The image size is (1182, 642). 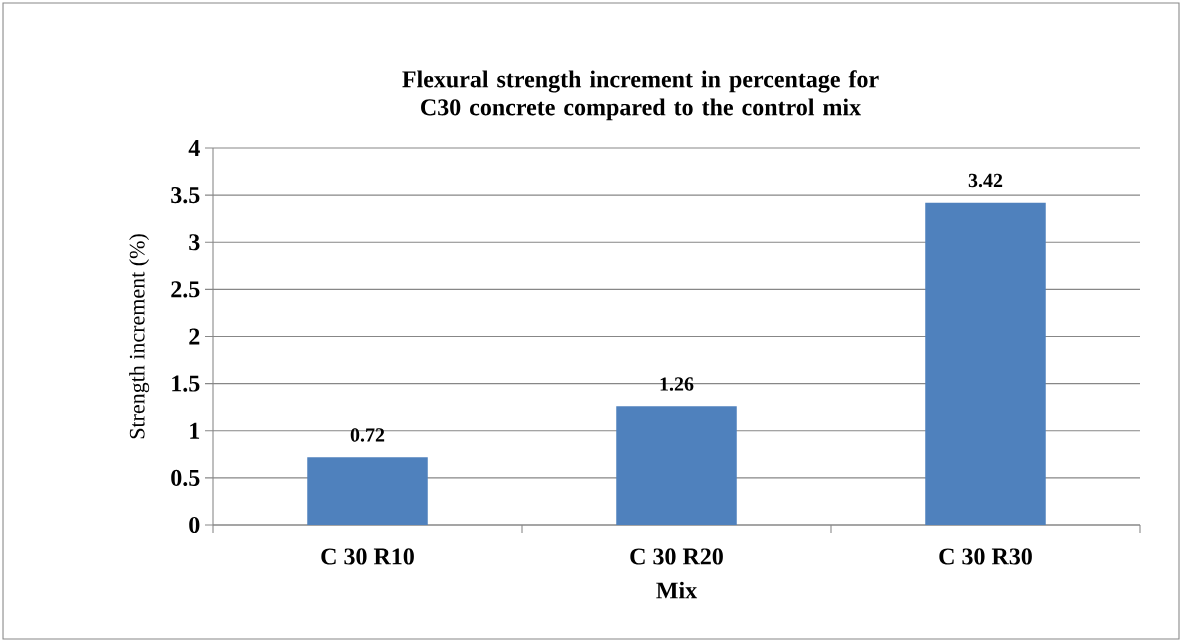 I want to click on y-tick-label: 0, so click(x=194, y=525).